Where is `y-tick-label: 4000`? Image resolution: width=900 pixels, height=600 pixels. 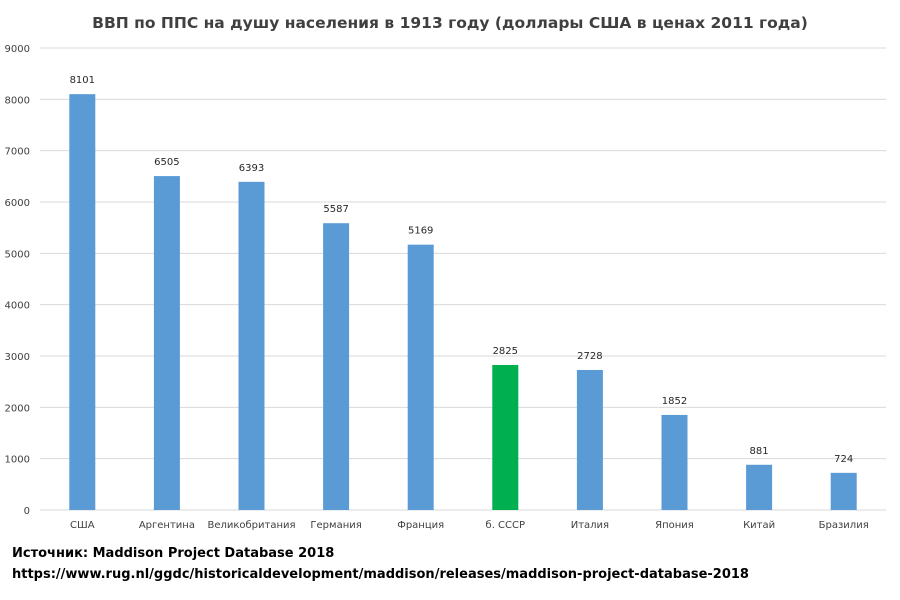 y-tick-label: 4000 is located at coordinates (17, 306).